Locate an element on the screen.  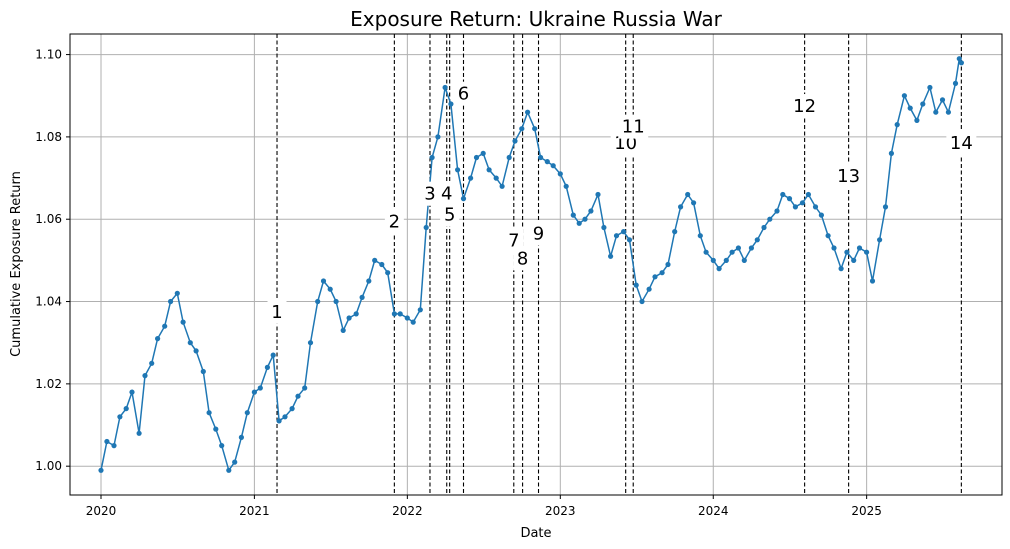
y-tick-label: 1.08 is located at coordinates (48, 137).